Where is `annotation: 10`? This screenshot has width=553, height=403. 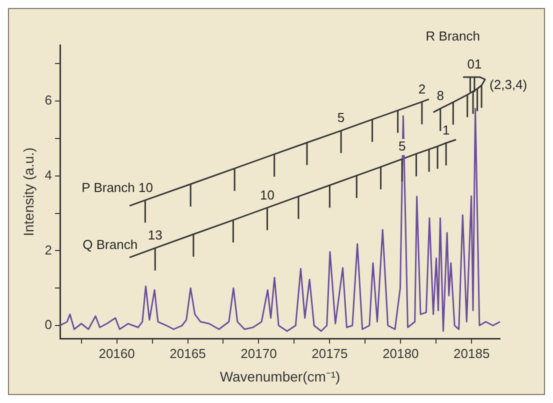
annotation: 10 is located at coordinates (267, 194).